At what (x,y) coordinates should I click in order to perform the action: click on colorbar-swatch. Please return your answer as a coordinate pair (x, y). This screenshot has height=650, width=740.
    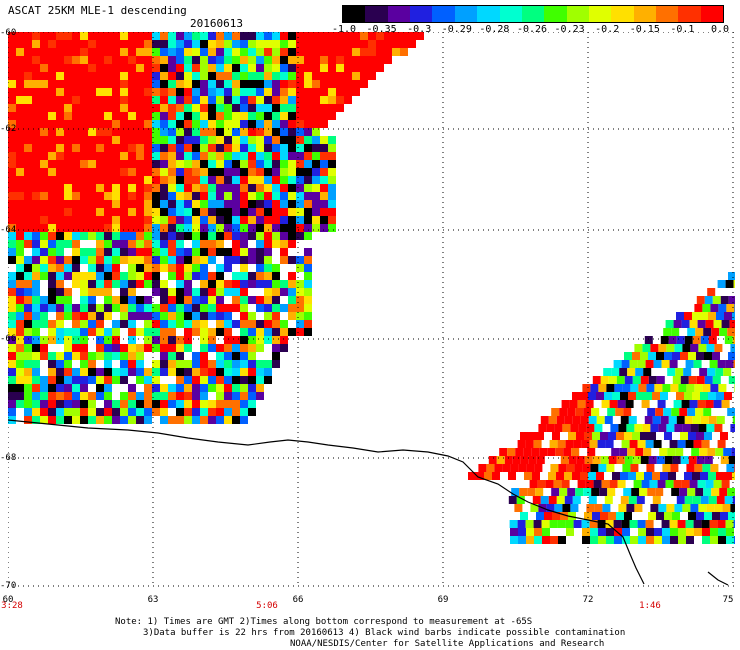
    Looking at the image, I should click on (622, 14).